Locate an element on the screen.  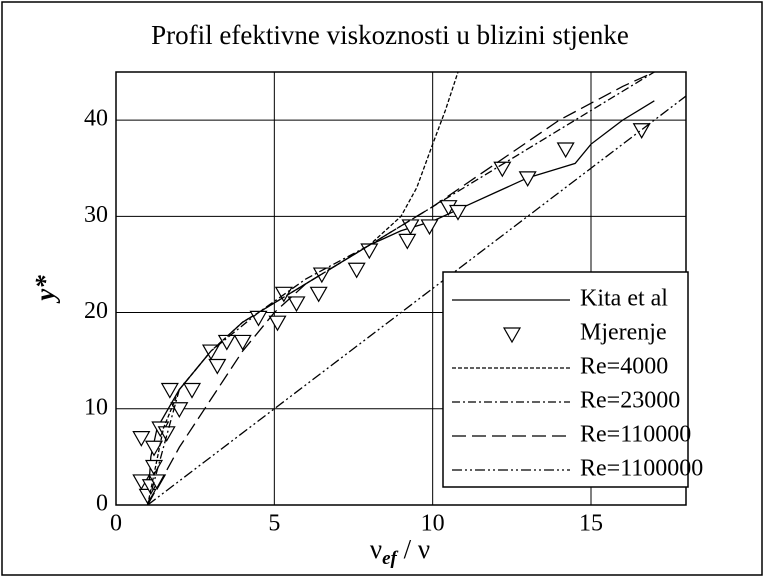
y-axis-label: y* is located at coordinates (45, 289).